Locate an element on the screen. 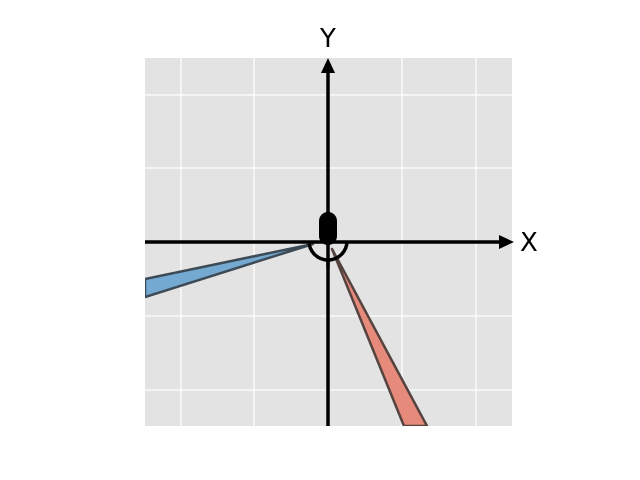 Image resolution: width=640 pixels, height=480 pixels. red-wedge is located at coordinates (379, 336).